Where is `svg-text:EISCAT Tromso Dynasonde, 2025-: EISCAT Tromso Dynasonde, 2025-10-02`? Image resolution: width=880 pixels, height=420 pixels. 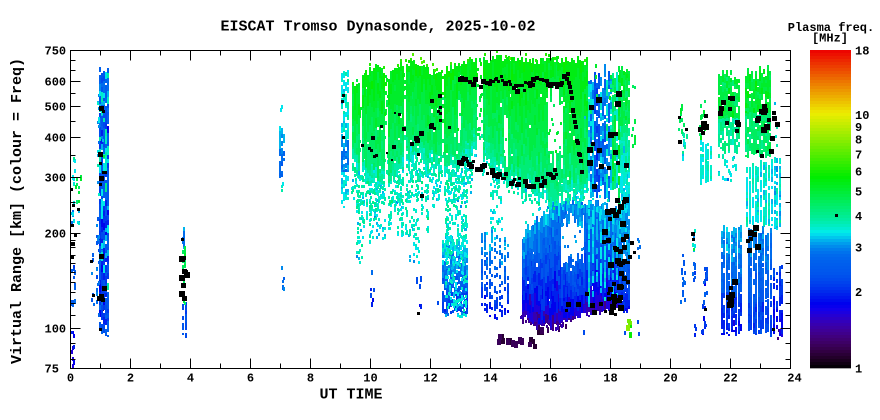 svg-text:EISCAT Tromso Dynasonde, 2025-: EISCAT Tromso Dynasonde, 2025-10-02 is located at coordinates (377, 27).